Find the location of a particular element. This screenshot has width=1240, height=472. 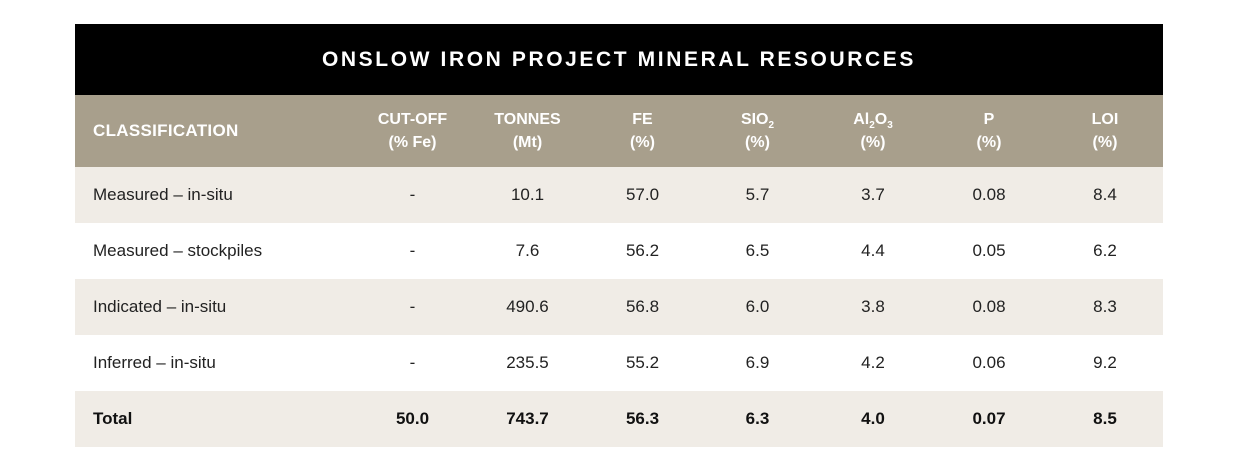

header-al2o3-name: Al2O3 is located at coordinates (873, 119).